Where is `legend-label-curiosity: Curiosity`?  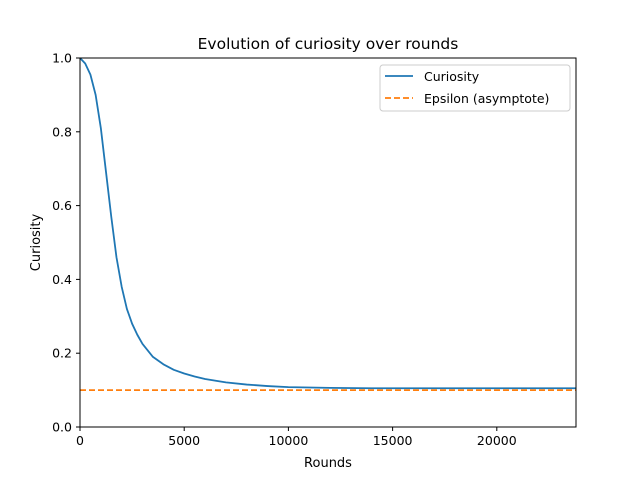 legend-label-curiosity: Curiosity is located at coordinates (452, 76).